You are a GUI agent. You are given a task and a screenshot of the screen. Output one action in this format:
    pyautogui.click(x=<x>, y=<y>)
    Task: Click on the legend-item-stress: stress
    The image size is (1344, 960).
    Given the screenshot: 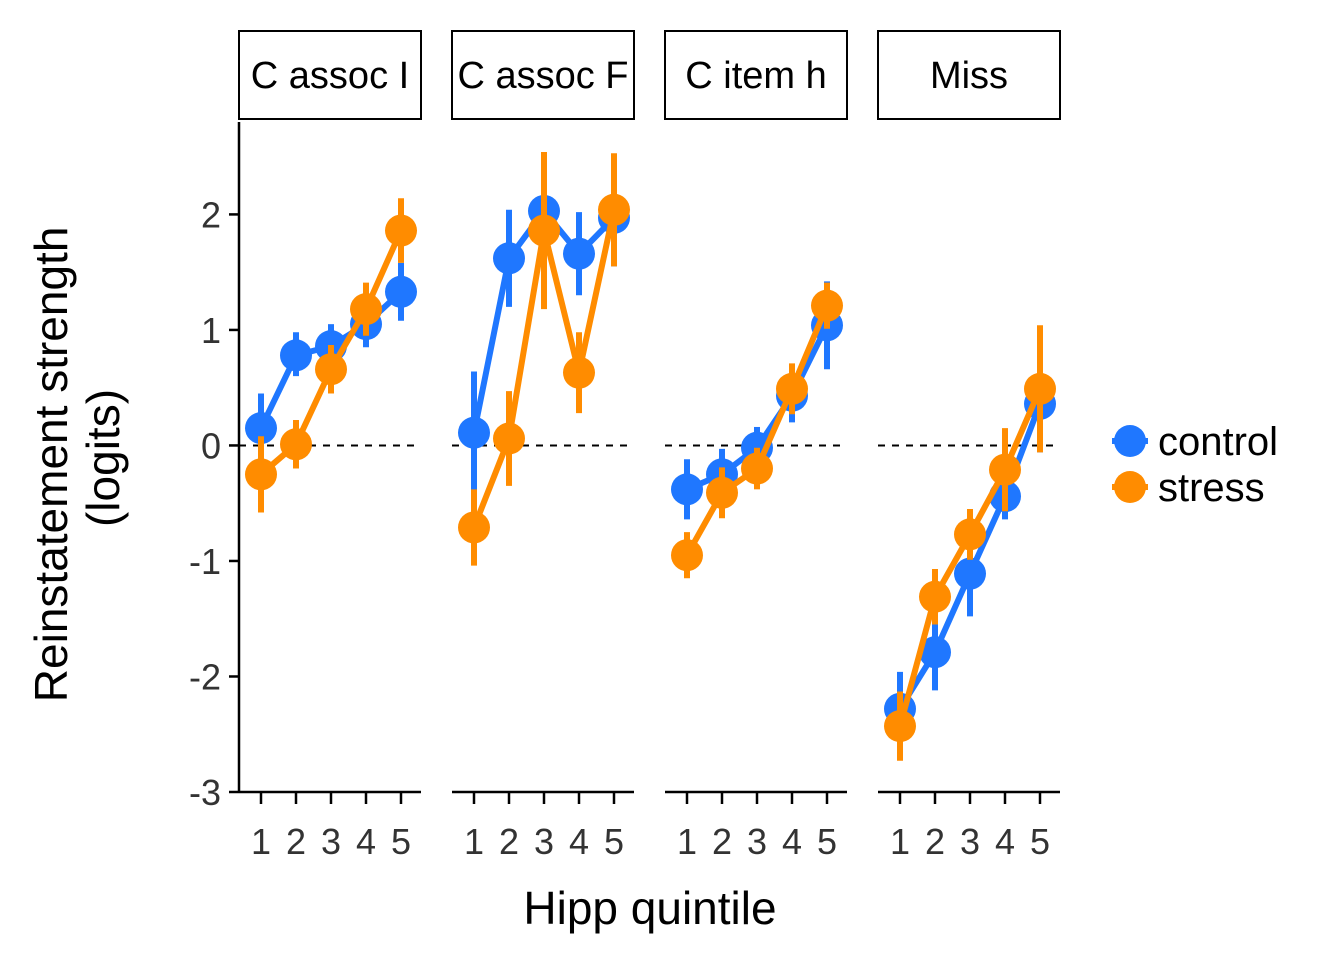 What is the action you would take?
    pyautogui.click(x=1188, y=488)
    